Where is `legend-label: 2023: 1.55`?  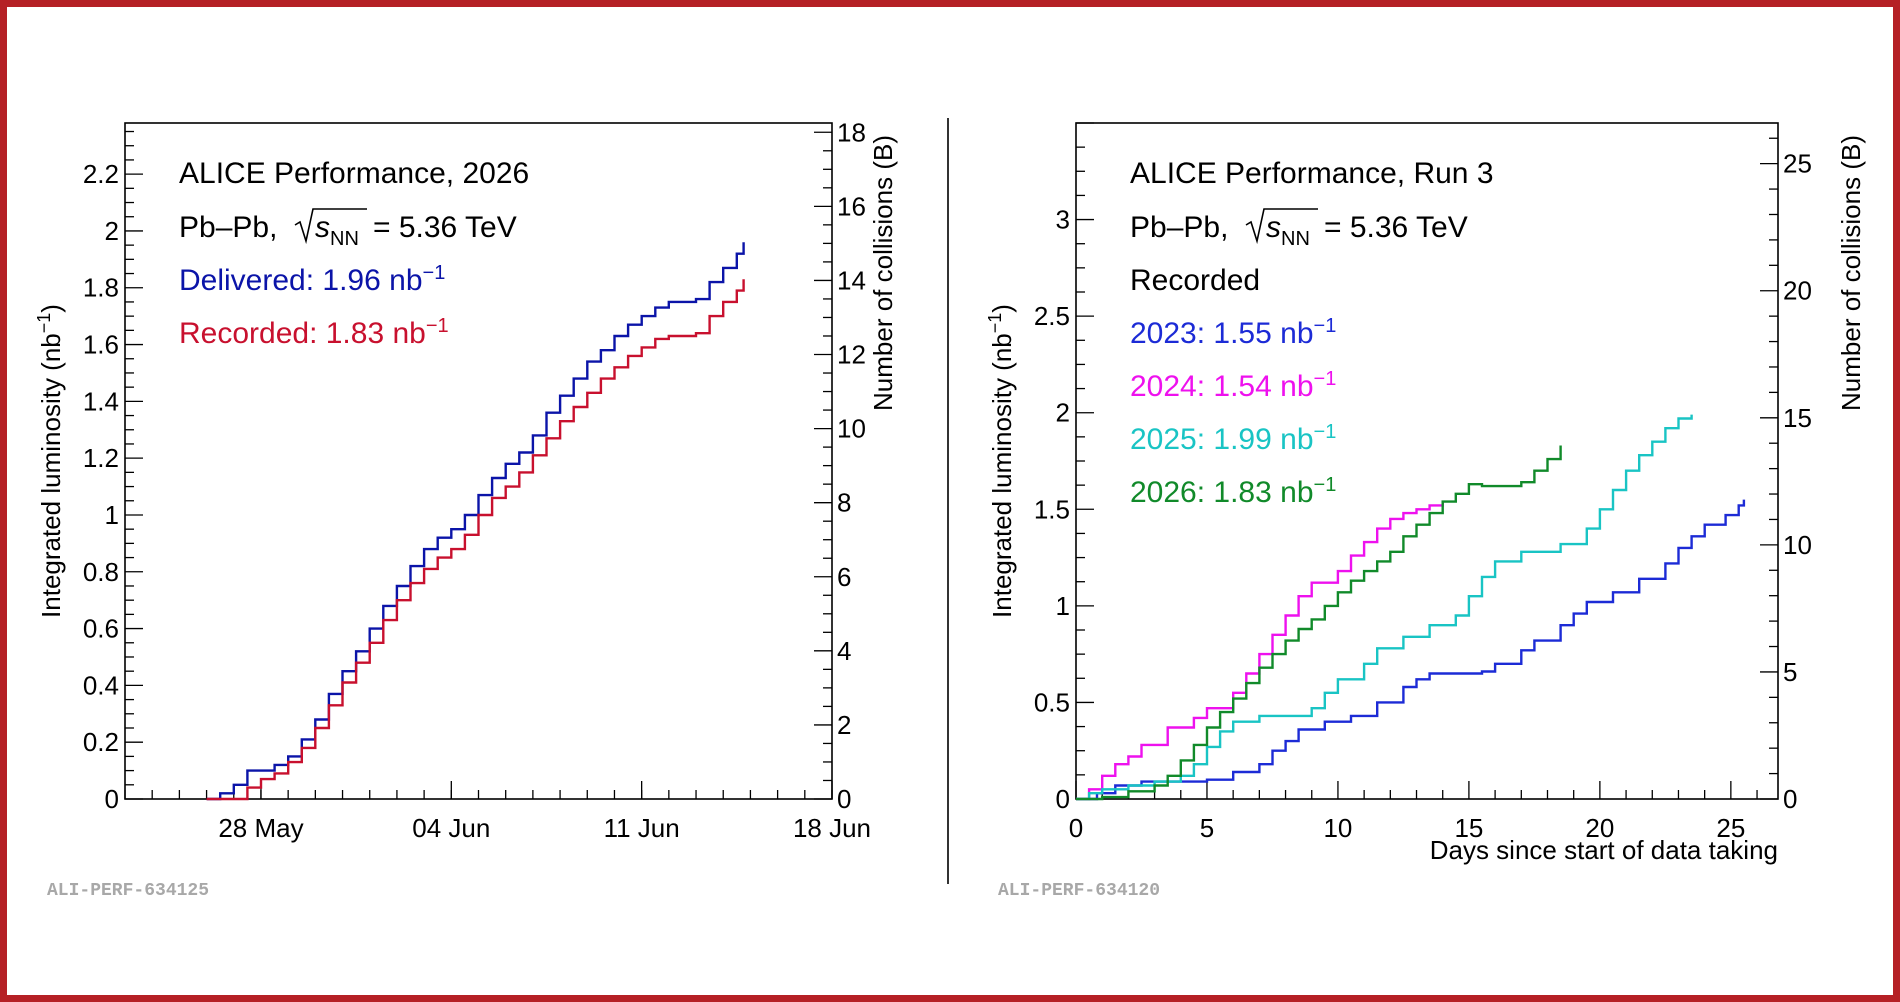
legend-label: 2023: 1.55 is located at coordinates (1201, 333).